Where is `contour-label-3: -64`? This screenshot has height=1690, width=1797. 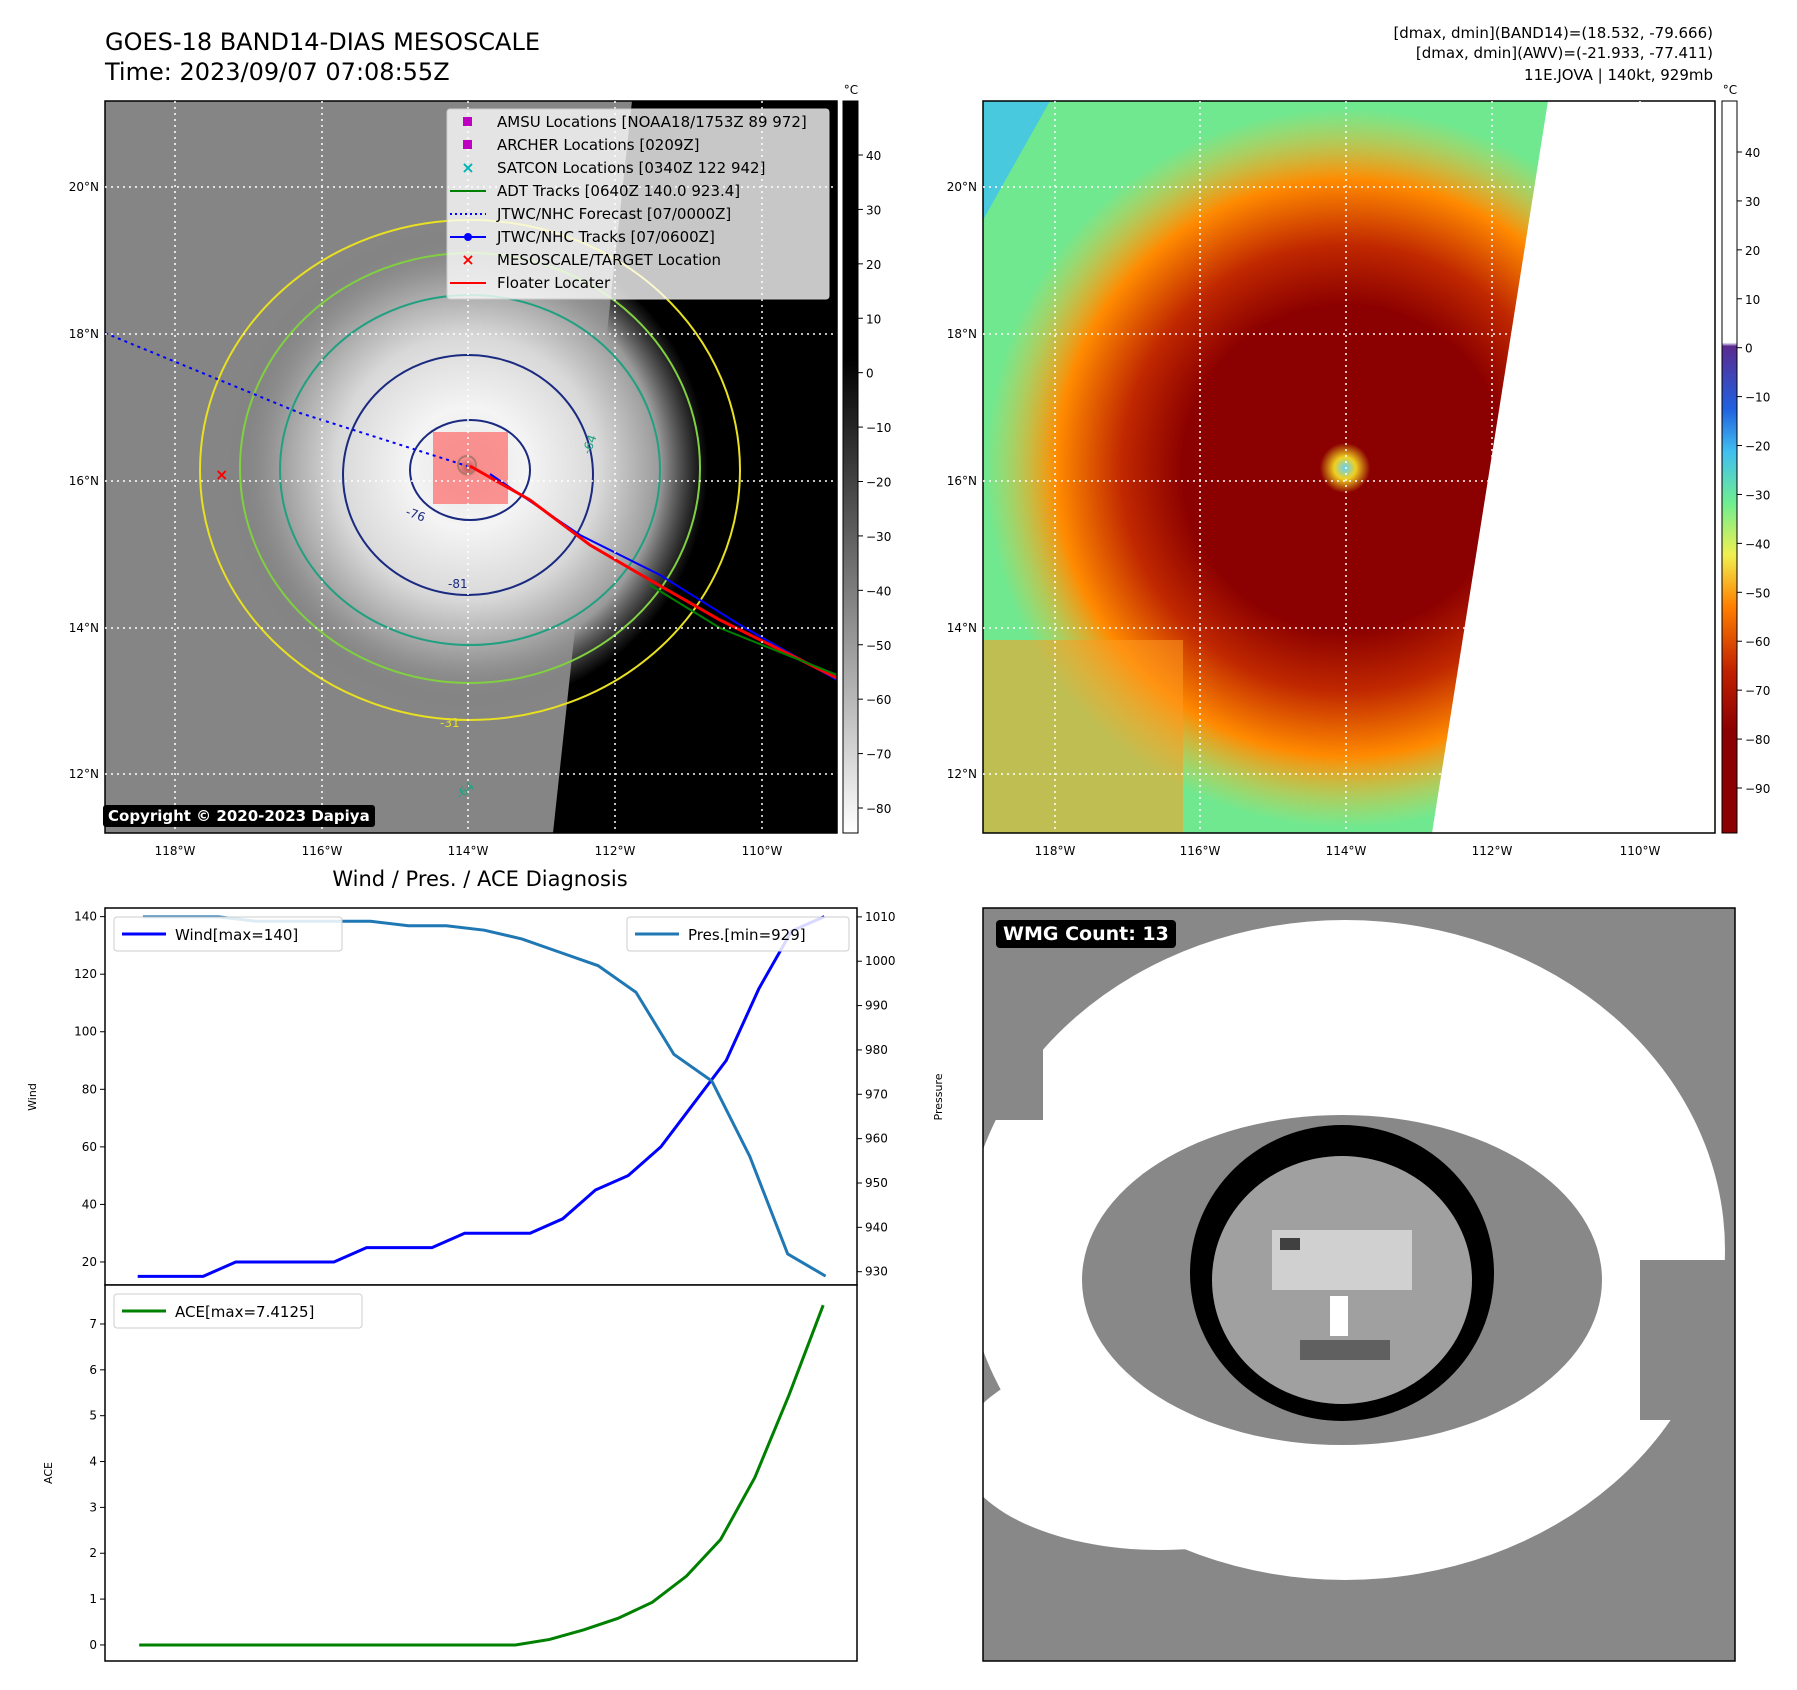 contour-label-3: -64 is located at coordinates (590, 444).